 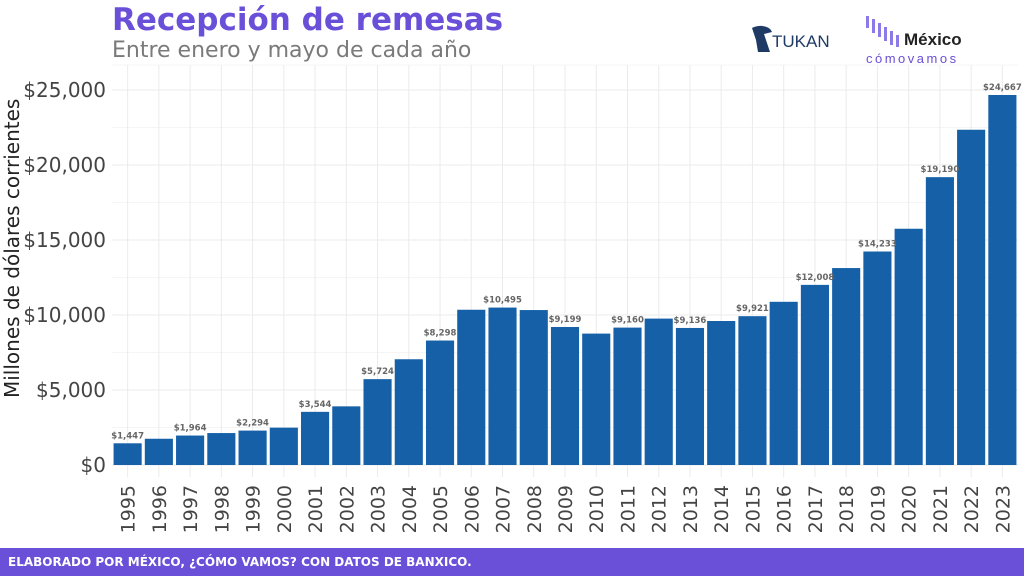 What do you see at coordinates (64, 277) in the screenshot?
I see `y-axis-ticks: $0 $5,000 $10,000 $15,000 $20,000 $25,000` at bounding box center [64, 277].